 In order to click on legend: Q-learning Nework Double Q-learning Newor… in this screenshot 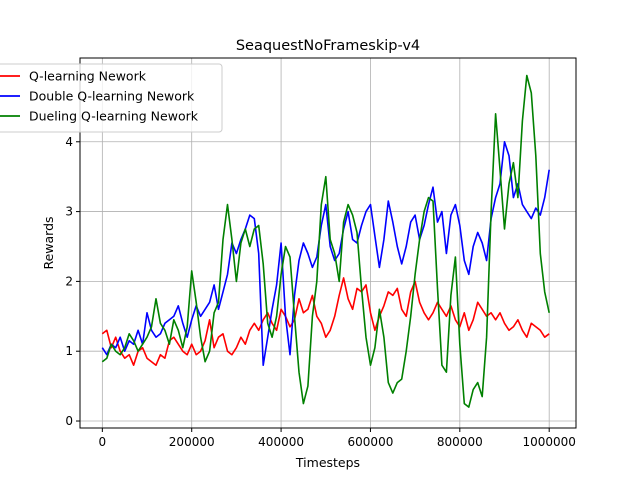, I will do `click(111, 98)`.